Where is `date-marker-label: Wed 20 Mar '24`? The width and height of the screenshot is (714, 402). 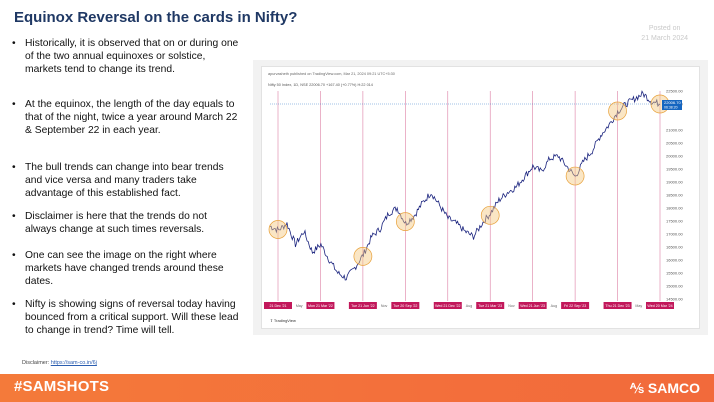
date-marker-label: Wed 20 Mar '24 is located at coordinates (659, 306).